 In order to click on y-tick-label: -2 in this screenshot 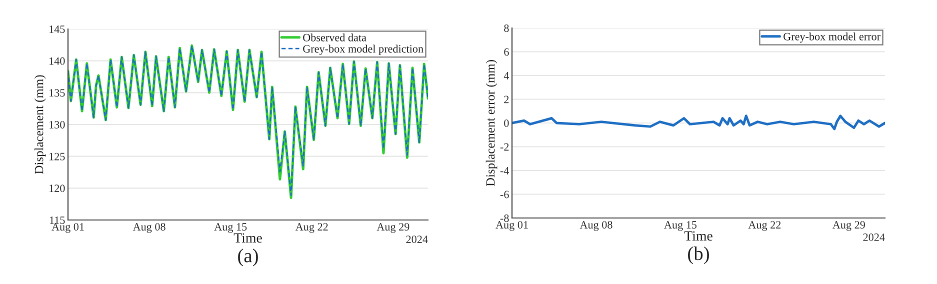, I will do `click(504, 147)`.